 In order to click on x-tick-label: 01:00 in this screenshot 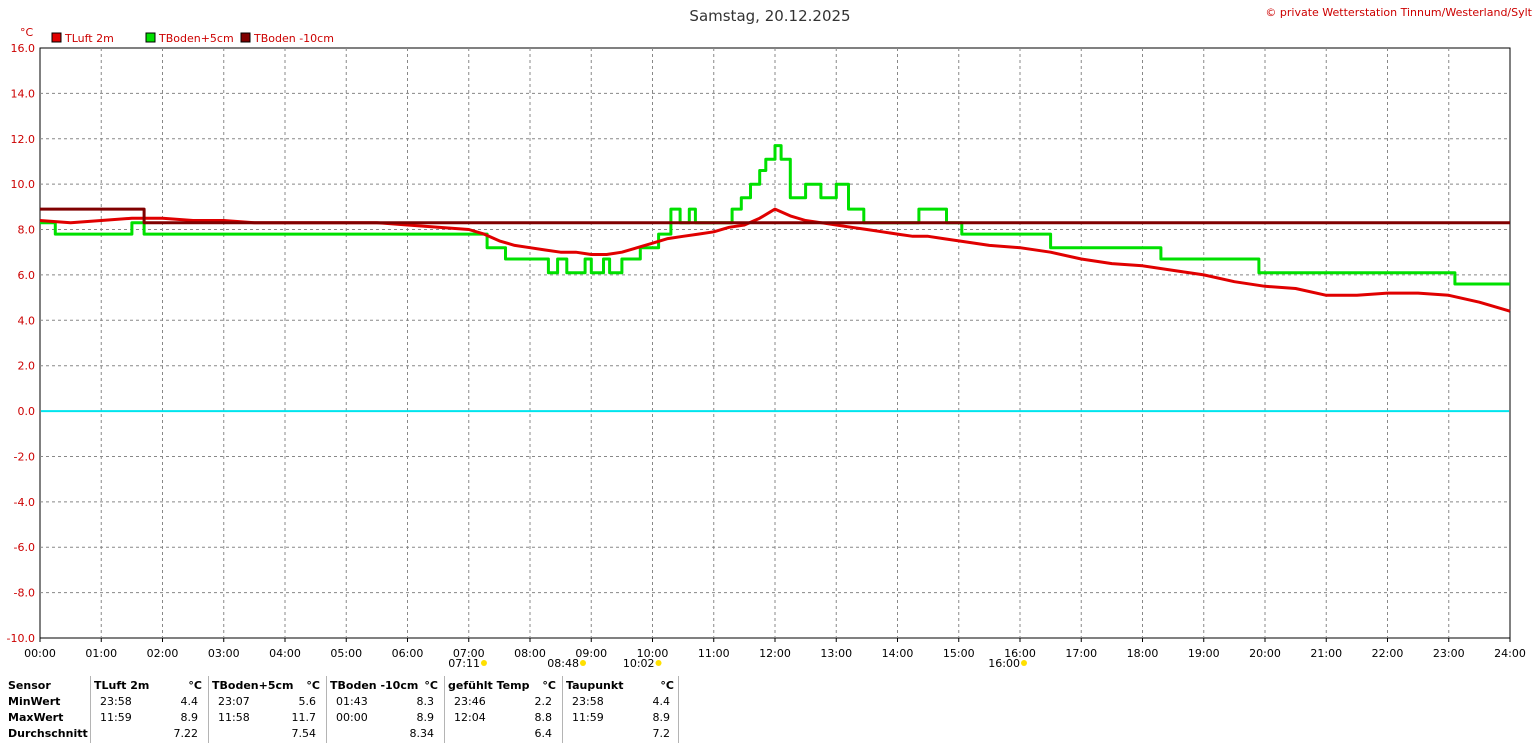, I will do `click(101, 653)`.